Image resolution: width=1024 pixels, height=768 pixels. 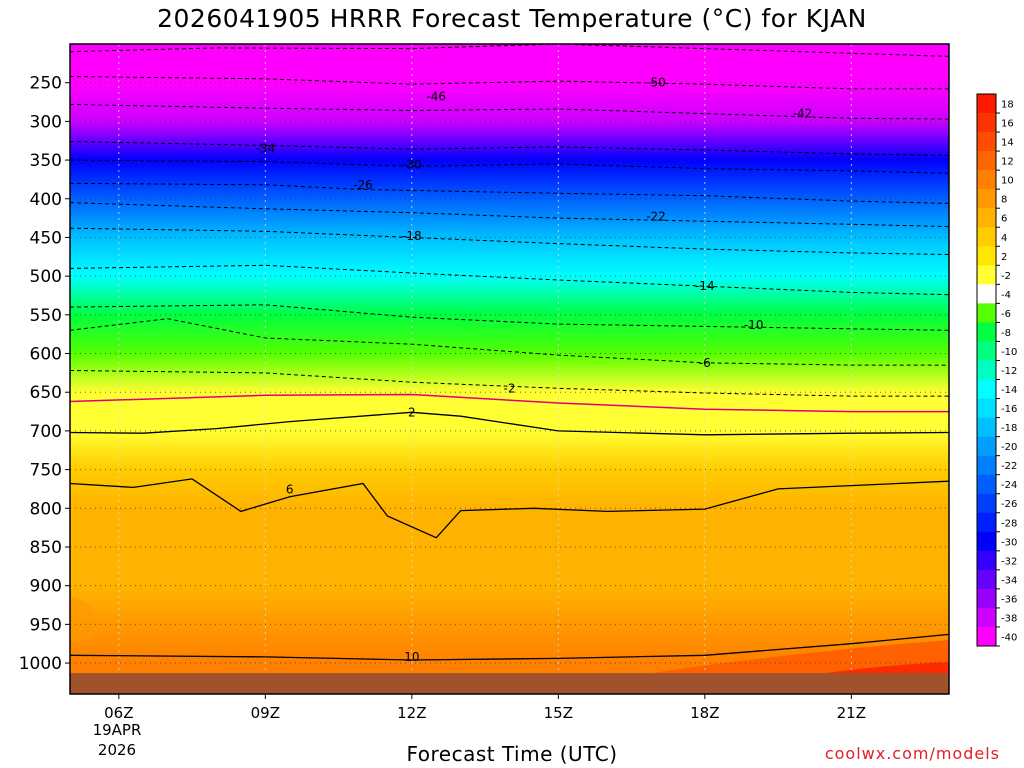 I want to click on x-axis: 06Z 09Z 12Z 15Z 18Z 21Z, so click(x=485, y=708).